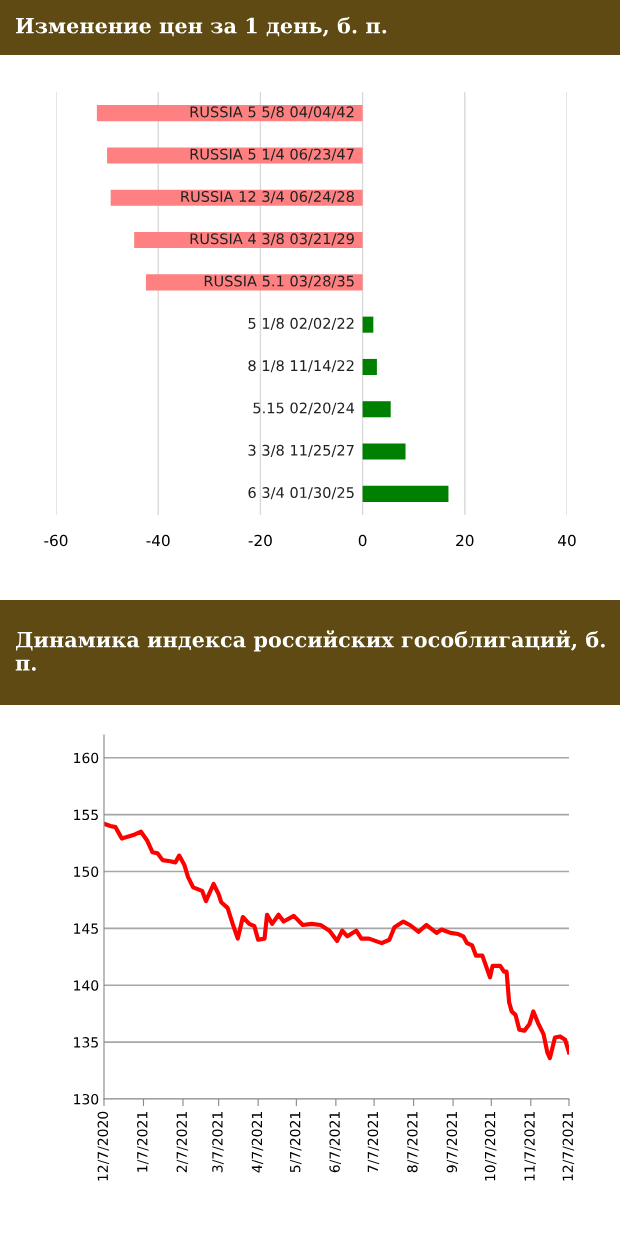 The image size is (620, 1244). I want to click on y-tick-label: 150, so click(86, 871).